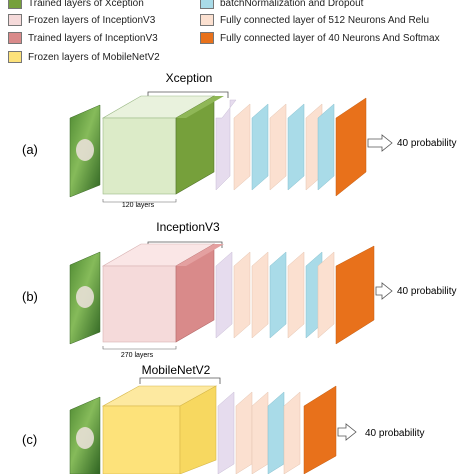  Describe the element at coordinates (176, 370) in the screenshot. I see `model-title: MobileNetV2` at that location.